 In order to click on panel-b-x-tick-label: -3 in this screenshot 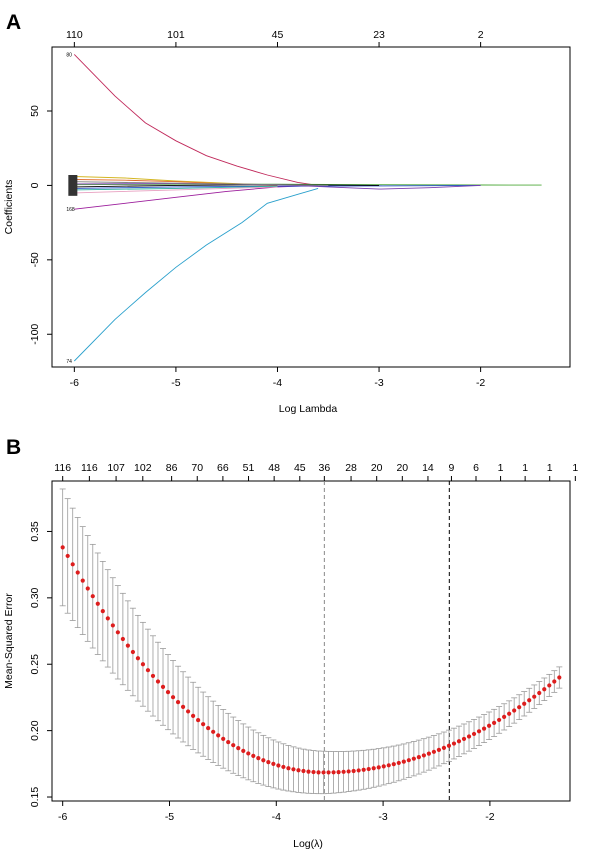, I will do `click(382, 817)`.